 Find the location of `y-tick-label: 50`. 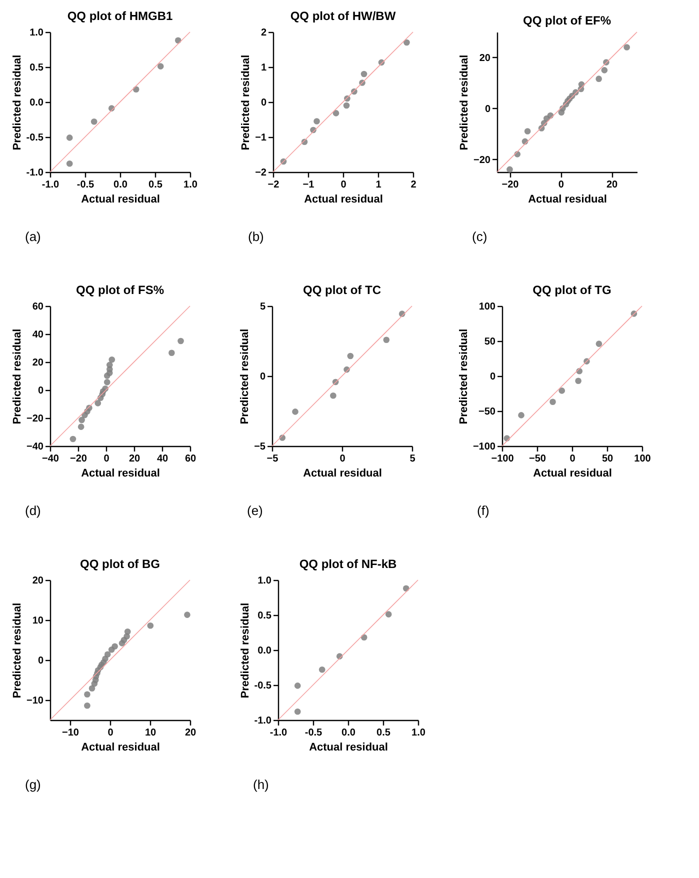

y-tick-label: 50 is located at coordinates (490, 342).